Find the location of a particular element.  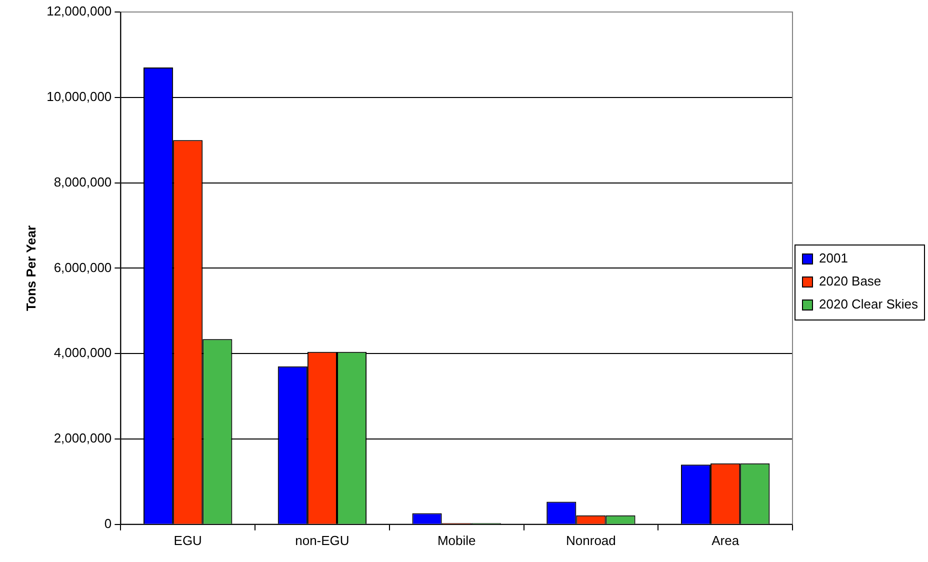

x-tick-label: EGU is located at coordinates (188, 540).